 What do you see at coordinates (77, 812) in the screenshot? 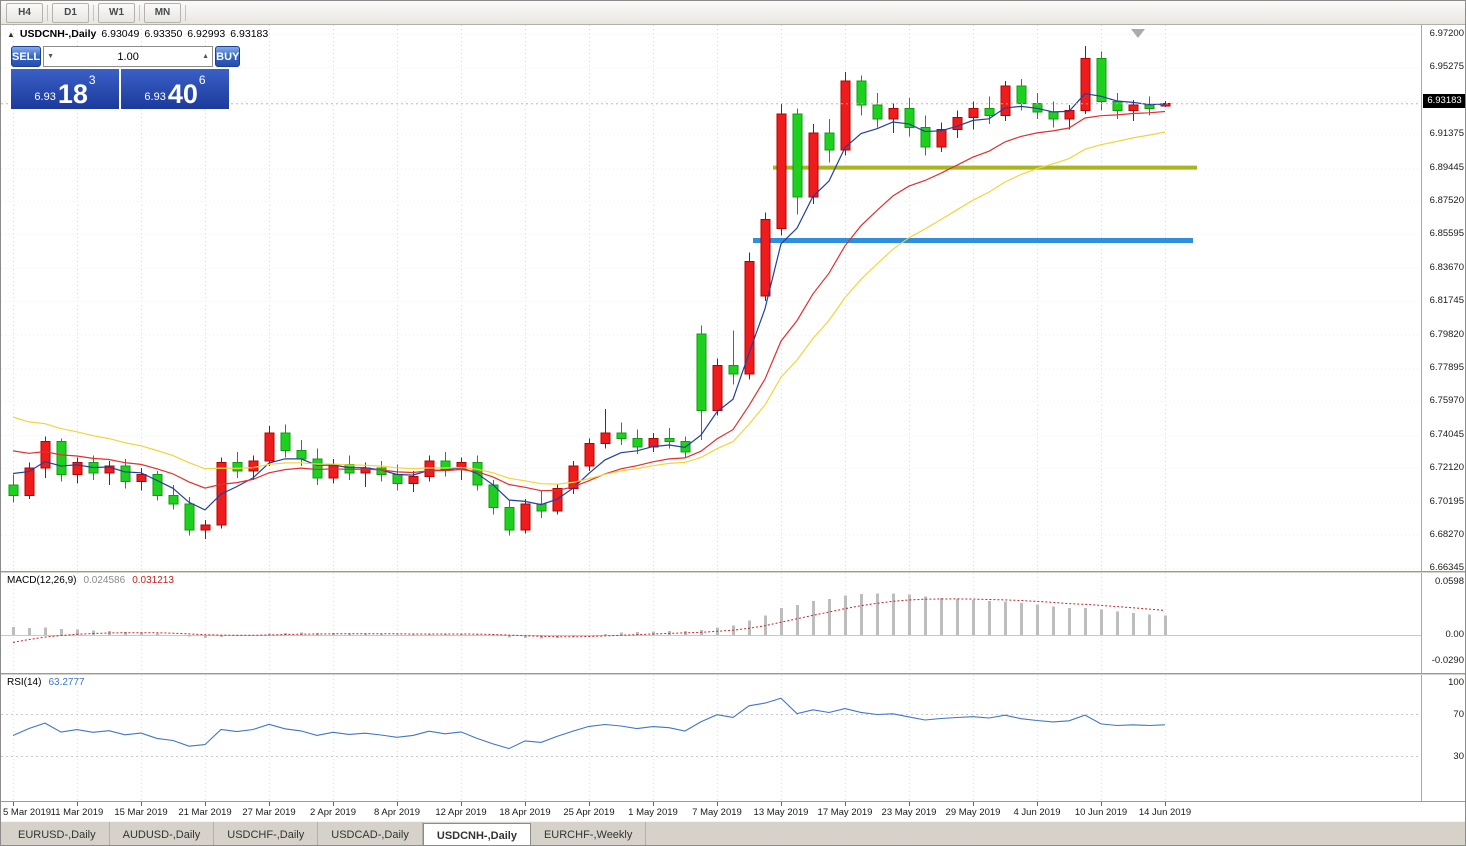
I see `time-axis-label: 11 Mar 2019` at bounding box center [77, 812].